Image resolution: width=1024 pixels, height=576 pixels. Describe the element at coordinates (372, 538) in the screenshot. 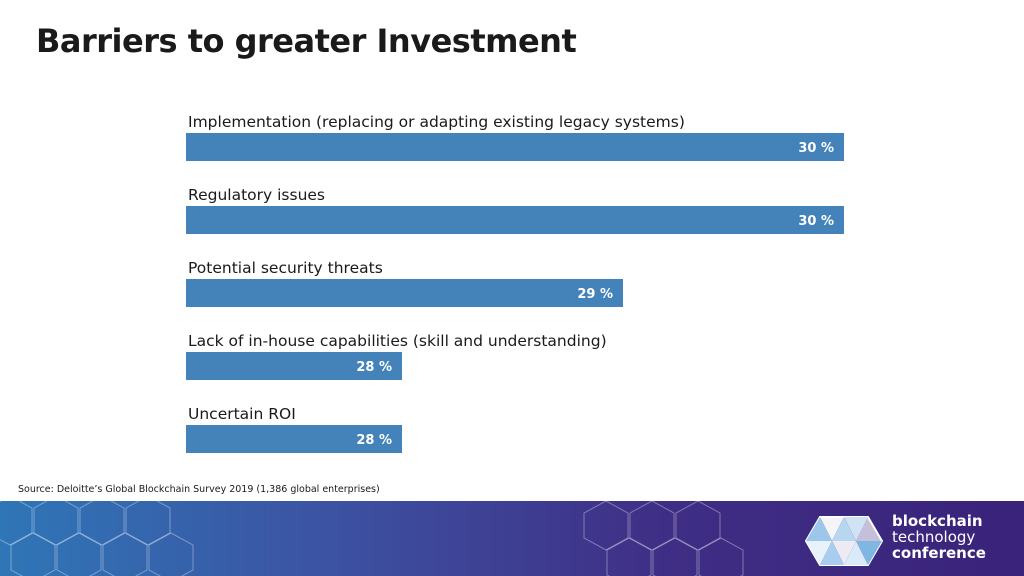

I see `hexagon-pattern` at that location.